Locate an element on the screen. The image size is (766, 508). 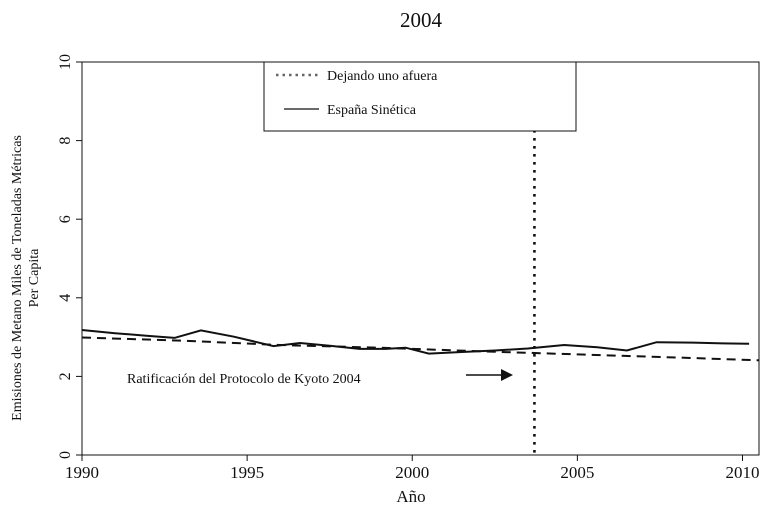
y-tick-label: 8 is located at coordinates (65, 141).